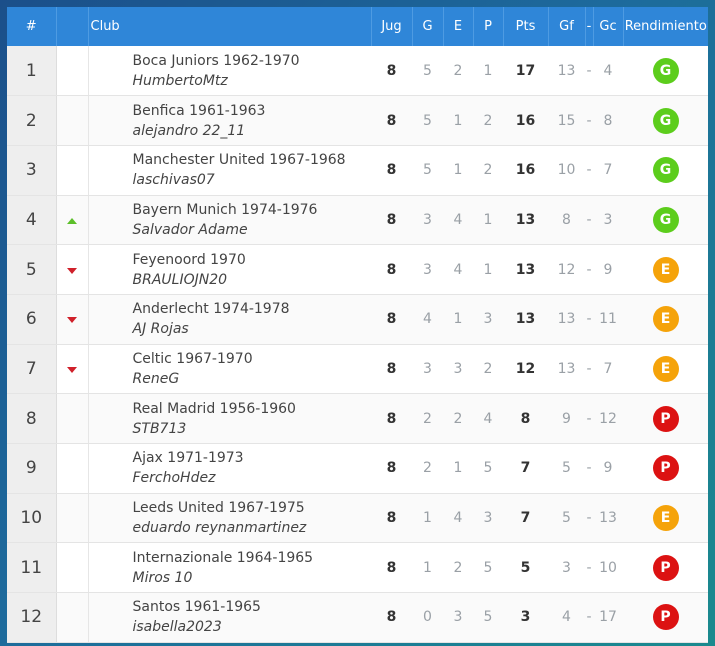 The width and height of the screenshot is (715, 646). I want to click on row-position: 8, so click(32, 418).